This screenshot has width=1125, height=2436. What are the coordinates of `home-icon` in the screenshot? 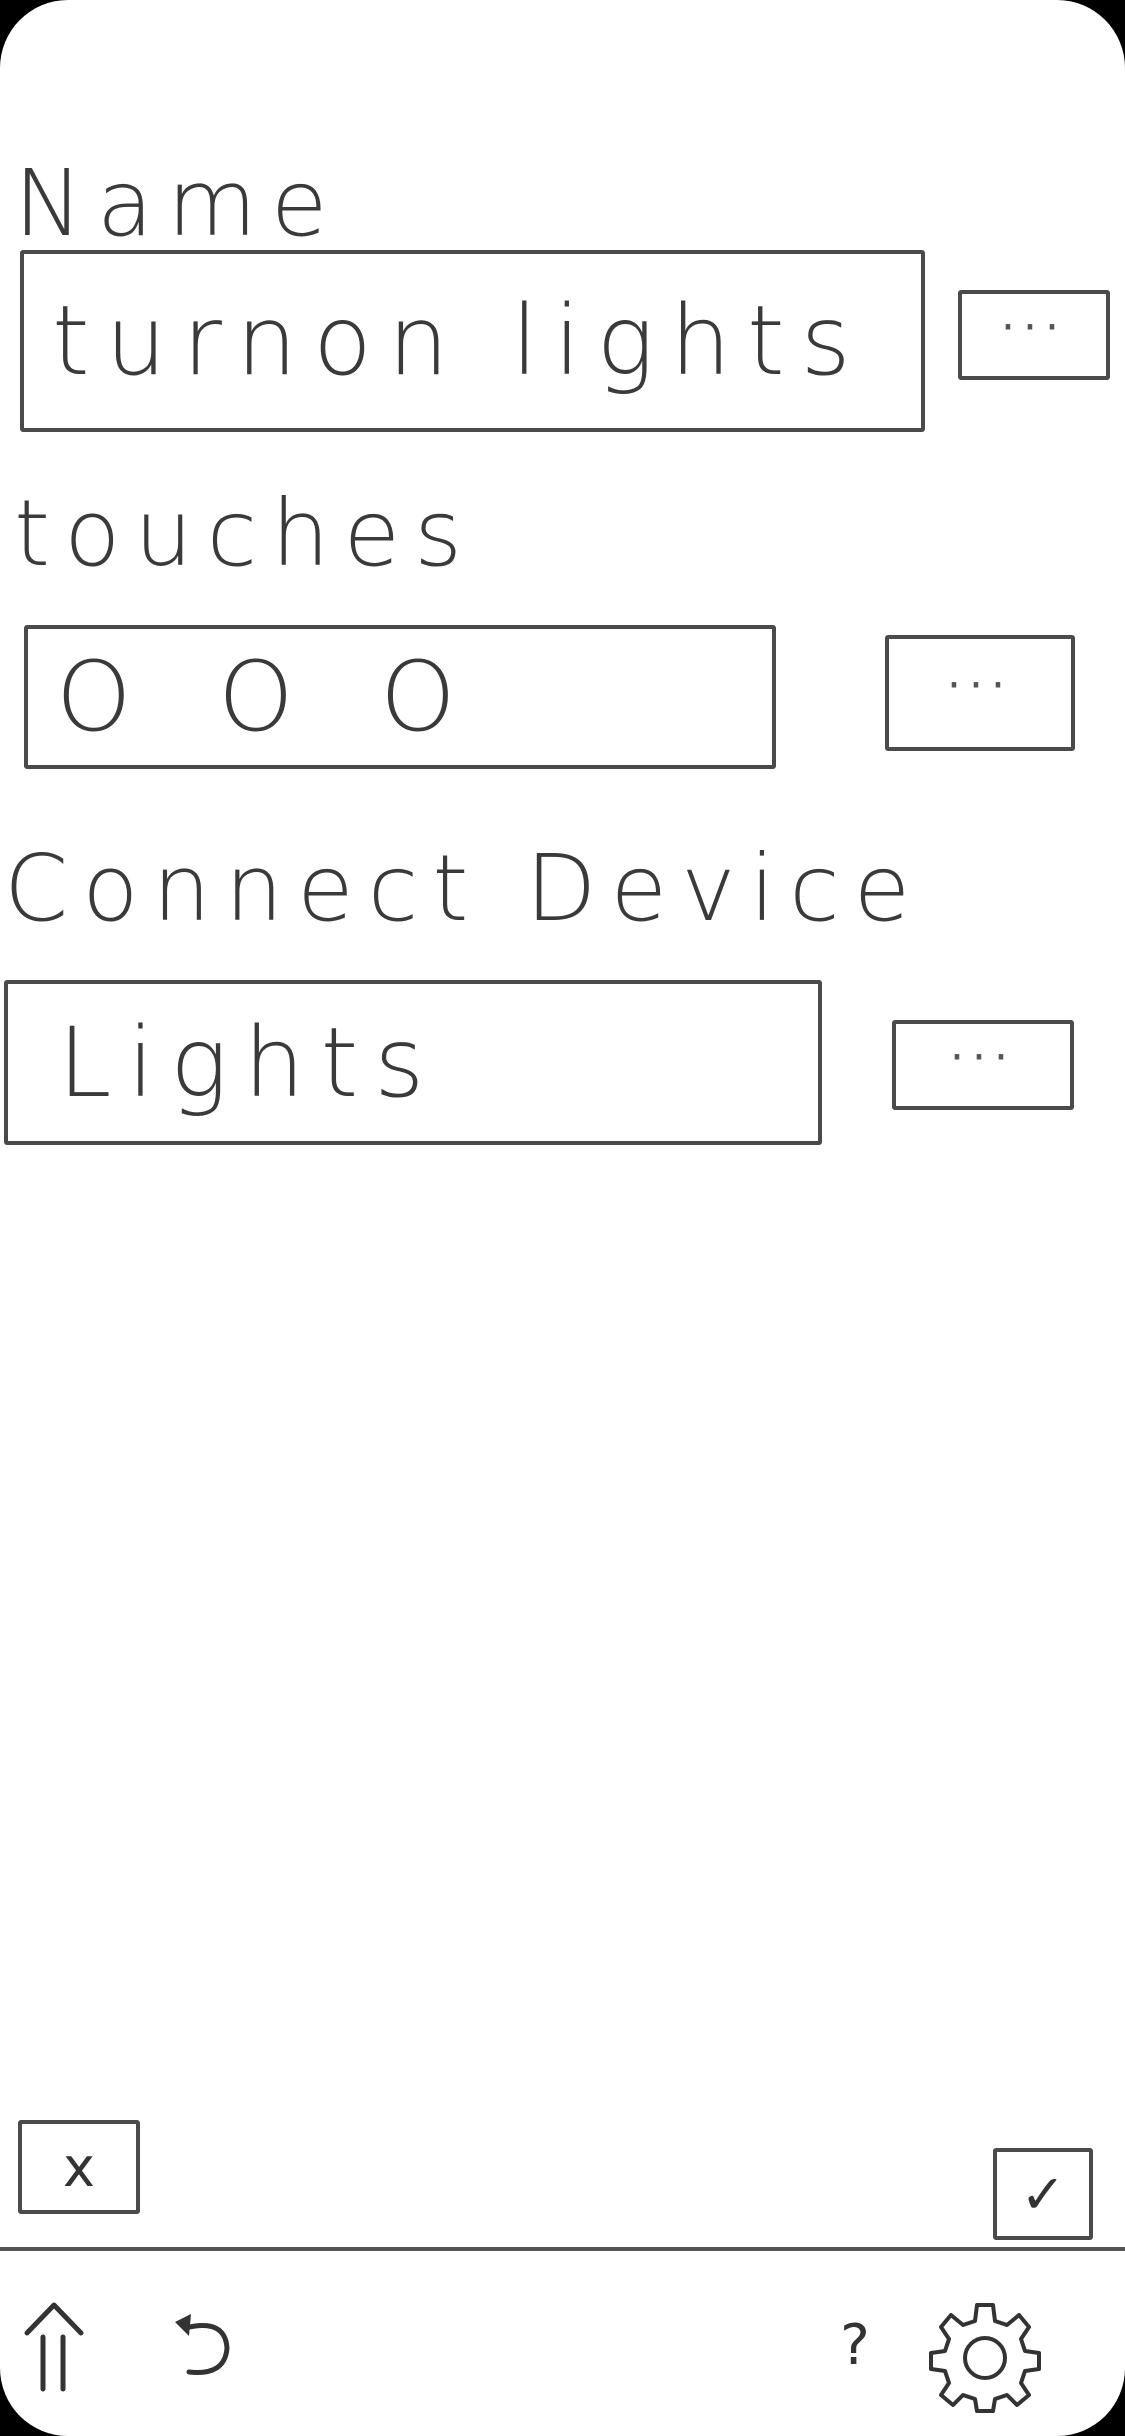 It's located at (54, 2347).